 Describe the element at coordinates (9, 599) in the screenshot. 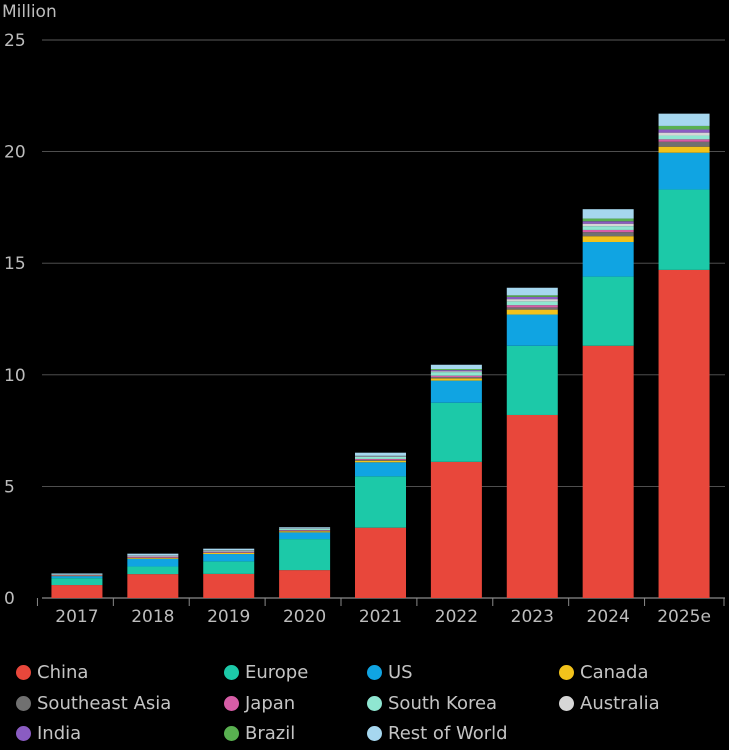

I see `y-tick-label: 0` at that location.